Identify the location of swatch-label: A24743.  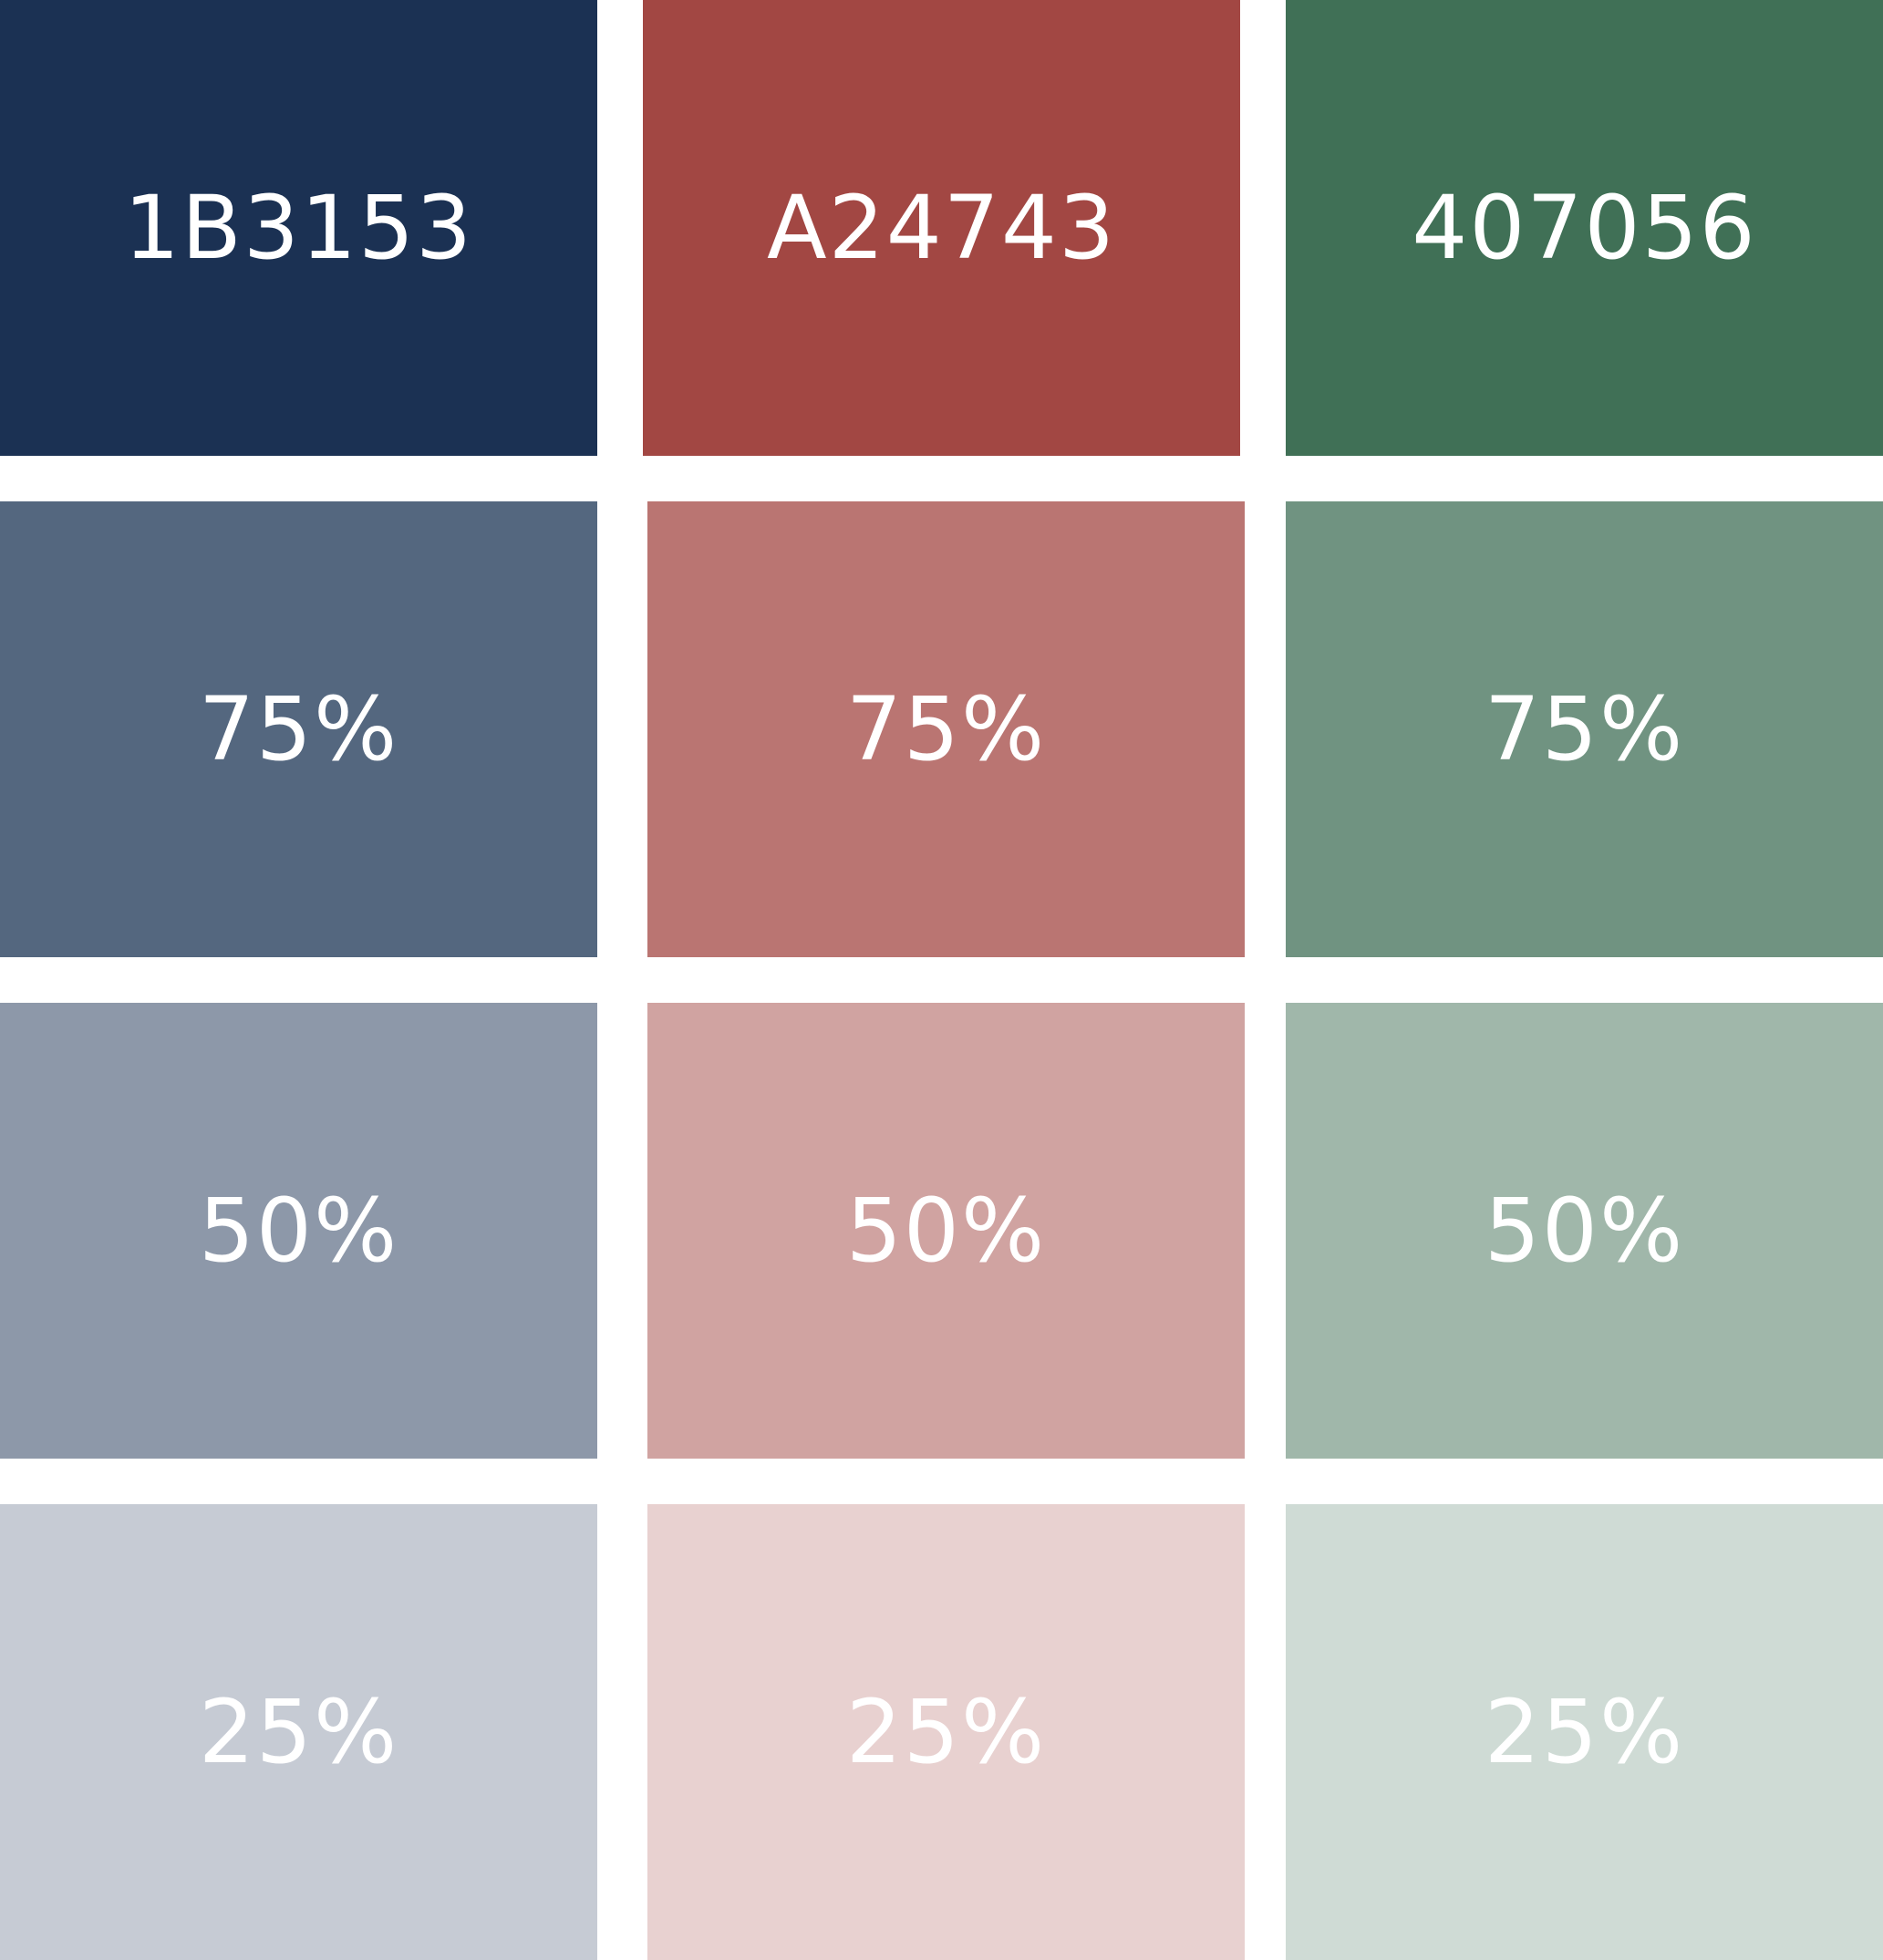
(941, 228).